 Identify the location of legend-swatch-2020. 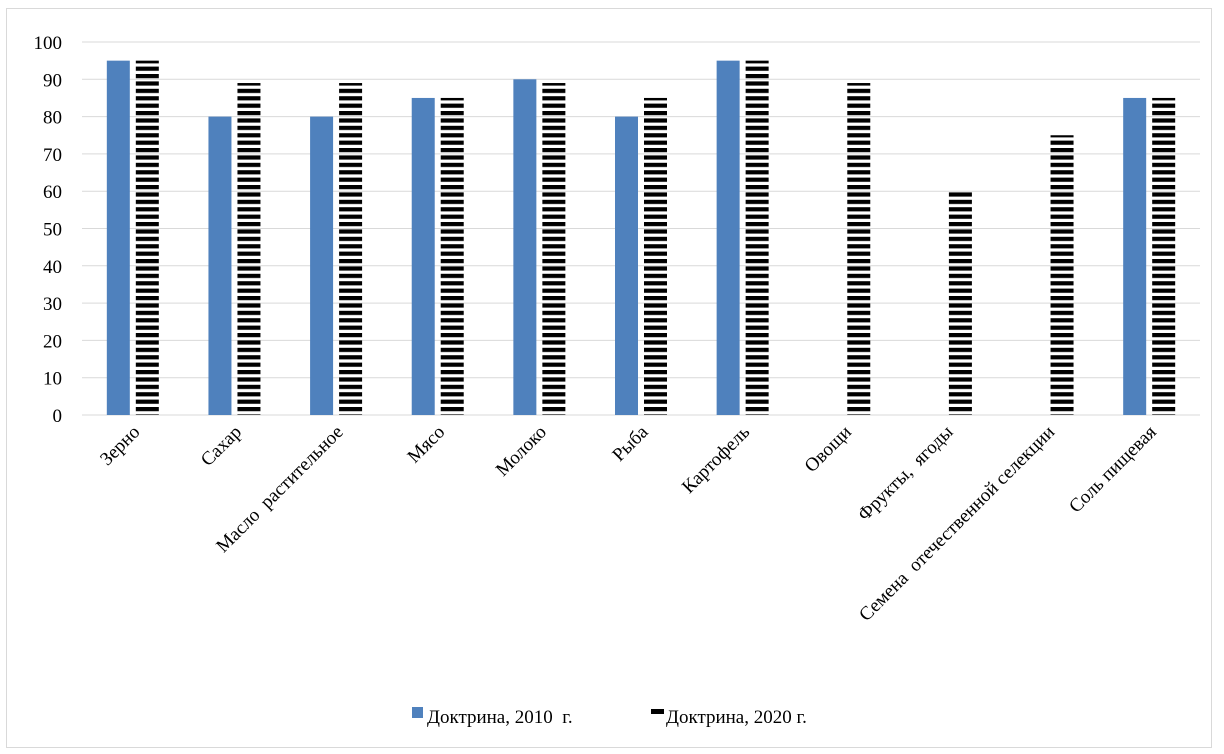
(657, 711).